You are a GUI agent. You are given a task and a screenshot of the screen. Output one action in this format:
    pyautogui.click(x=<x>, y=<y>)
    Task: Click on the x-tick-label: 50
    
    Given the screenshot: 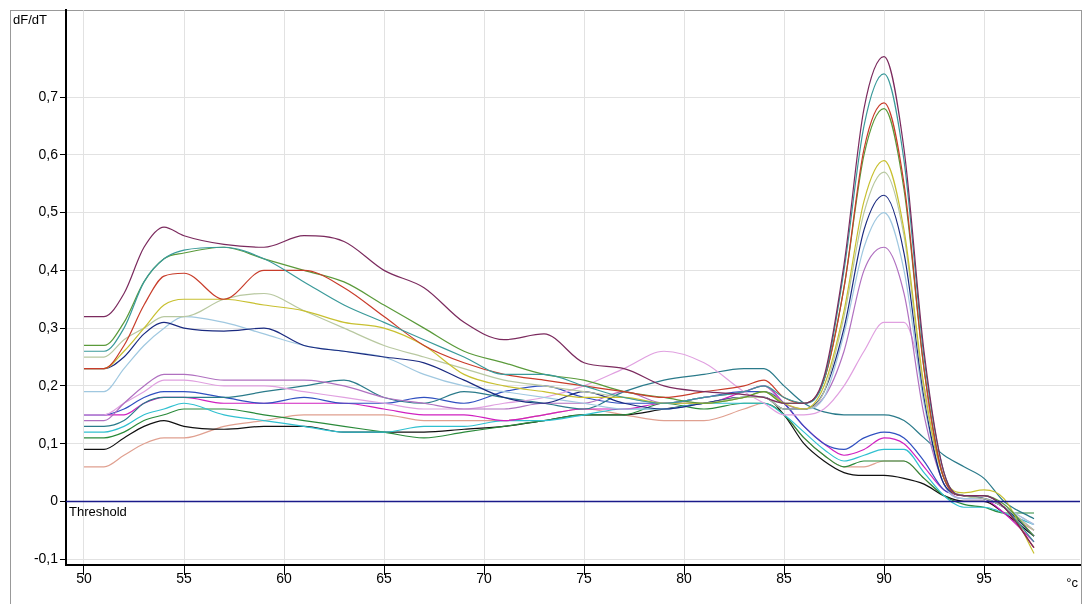 What is the action you would take?
    pyautogui.click(x=84, y=578)
    